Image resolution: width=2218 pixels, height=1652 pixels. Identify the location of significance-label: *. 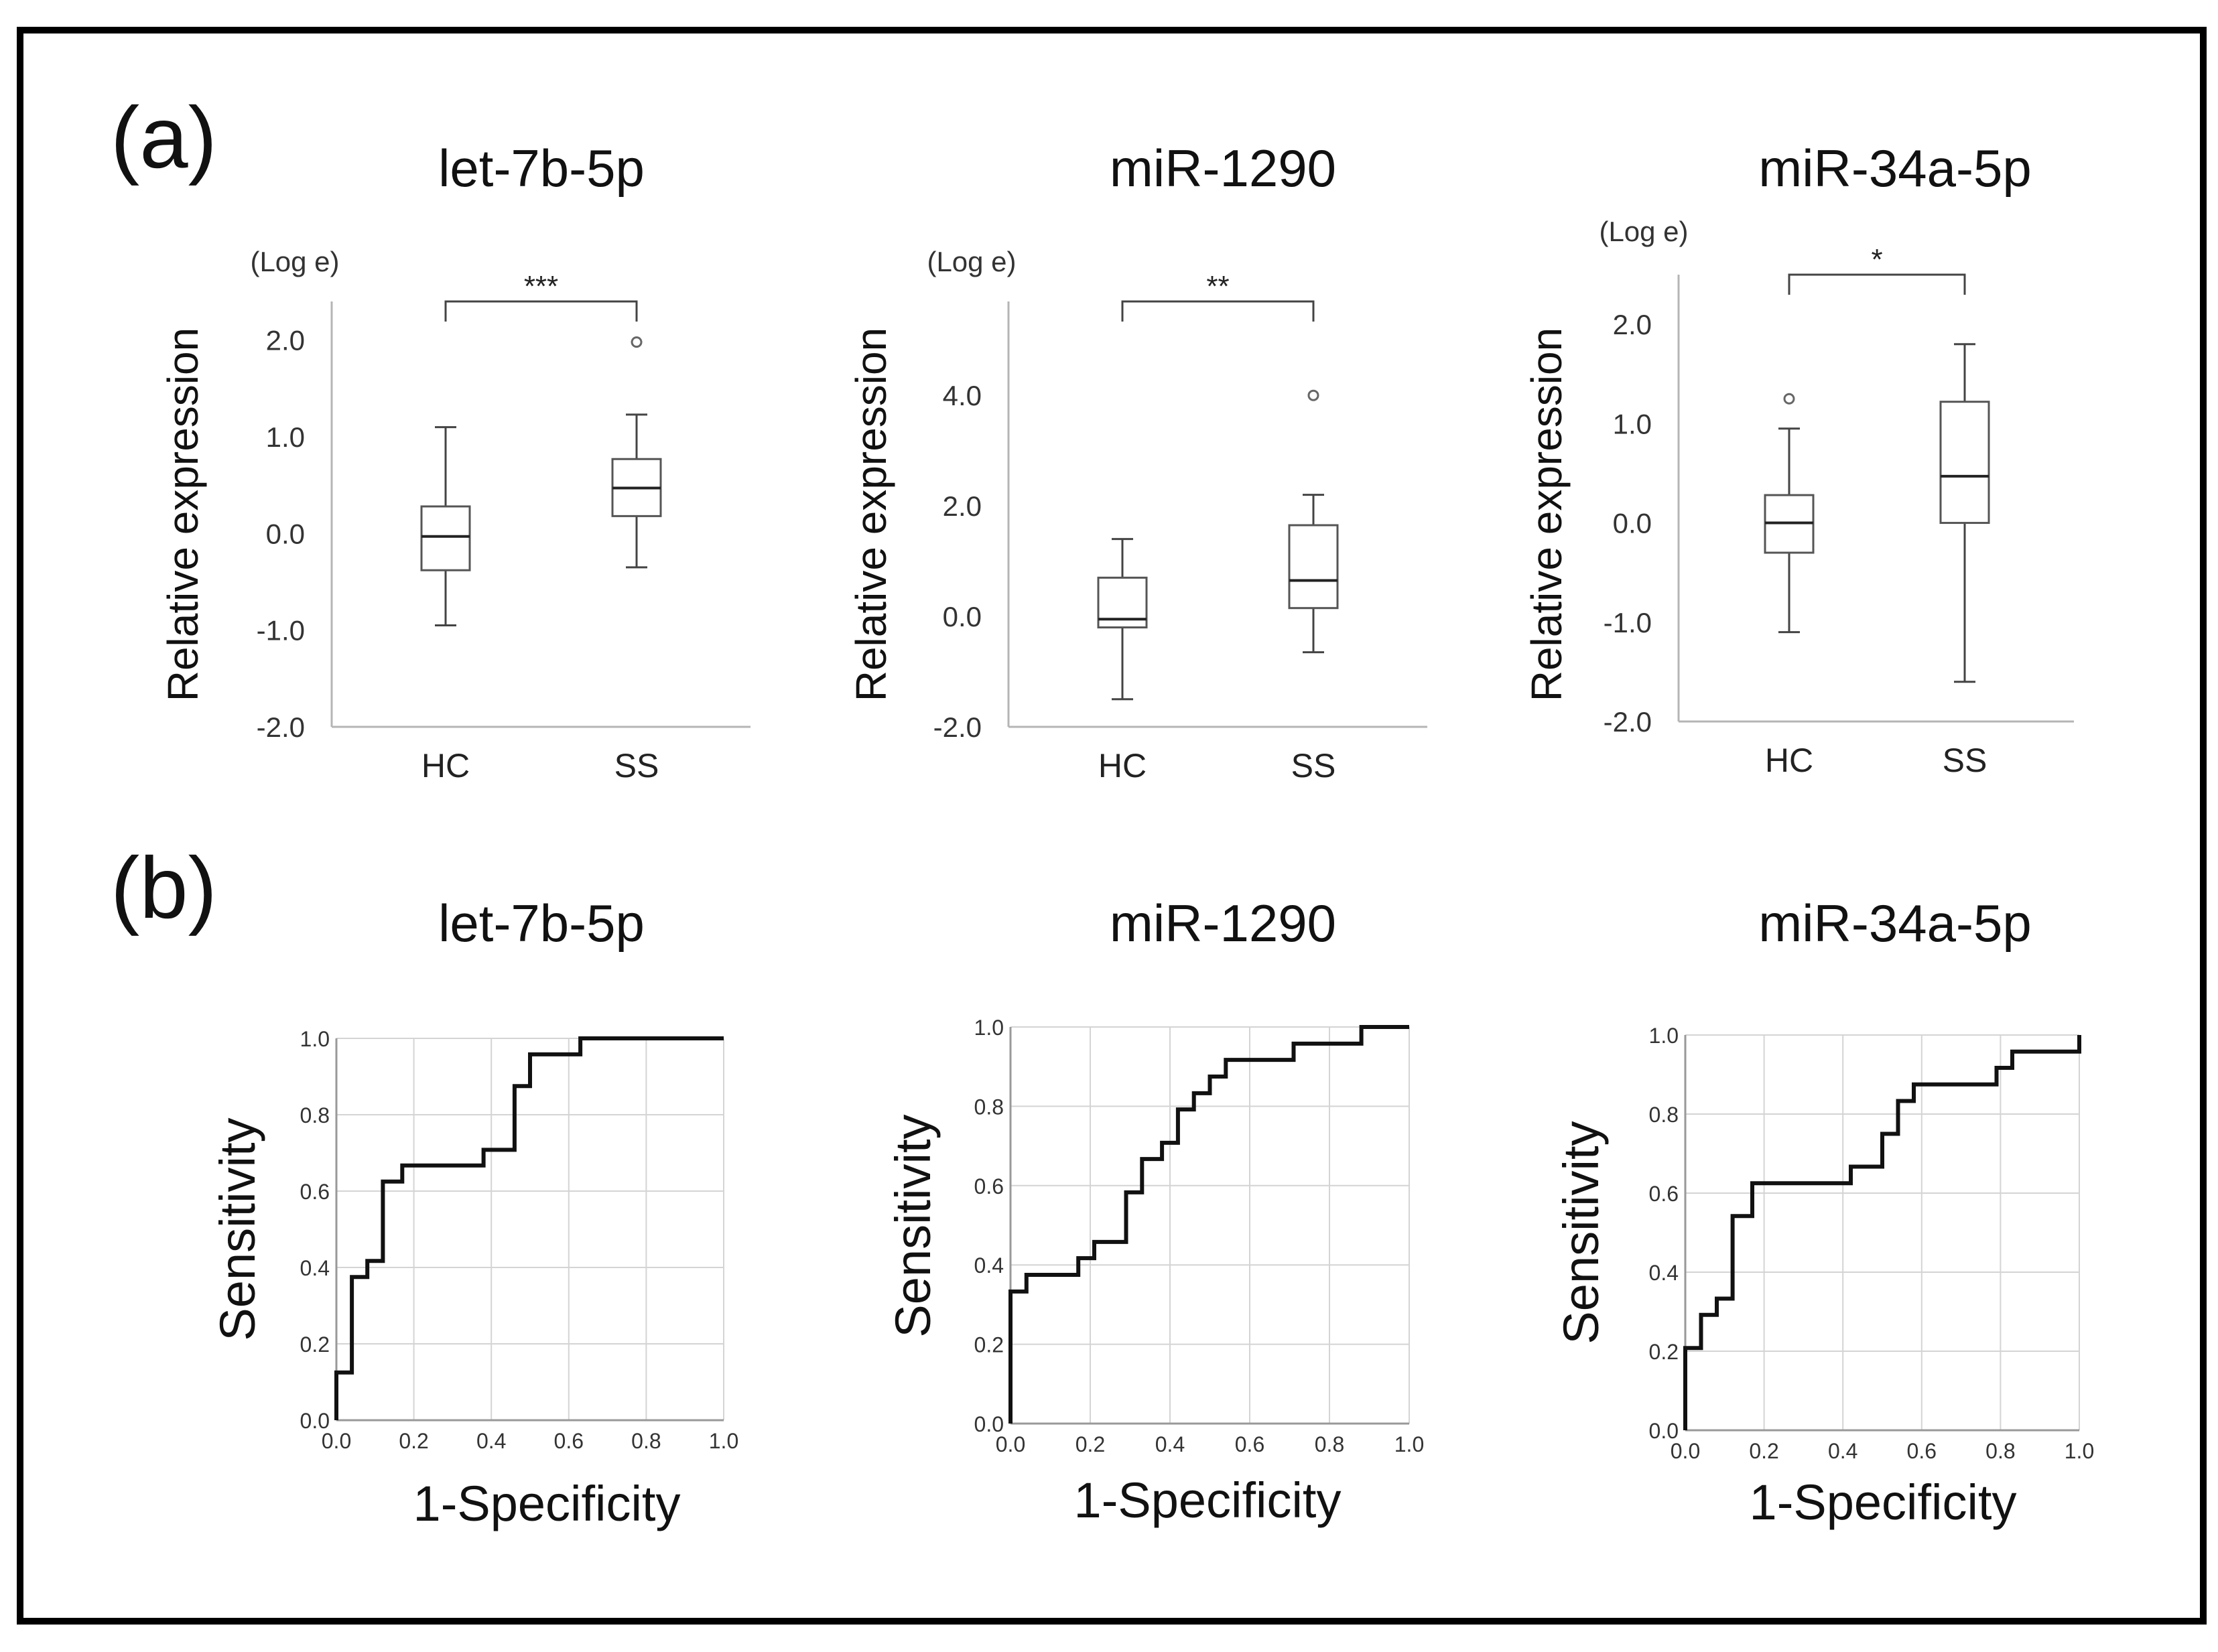
(1876, 259).